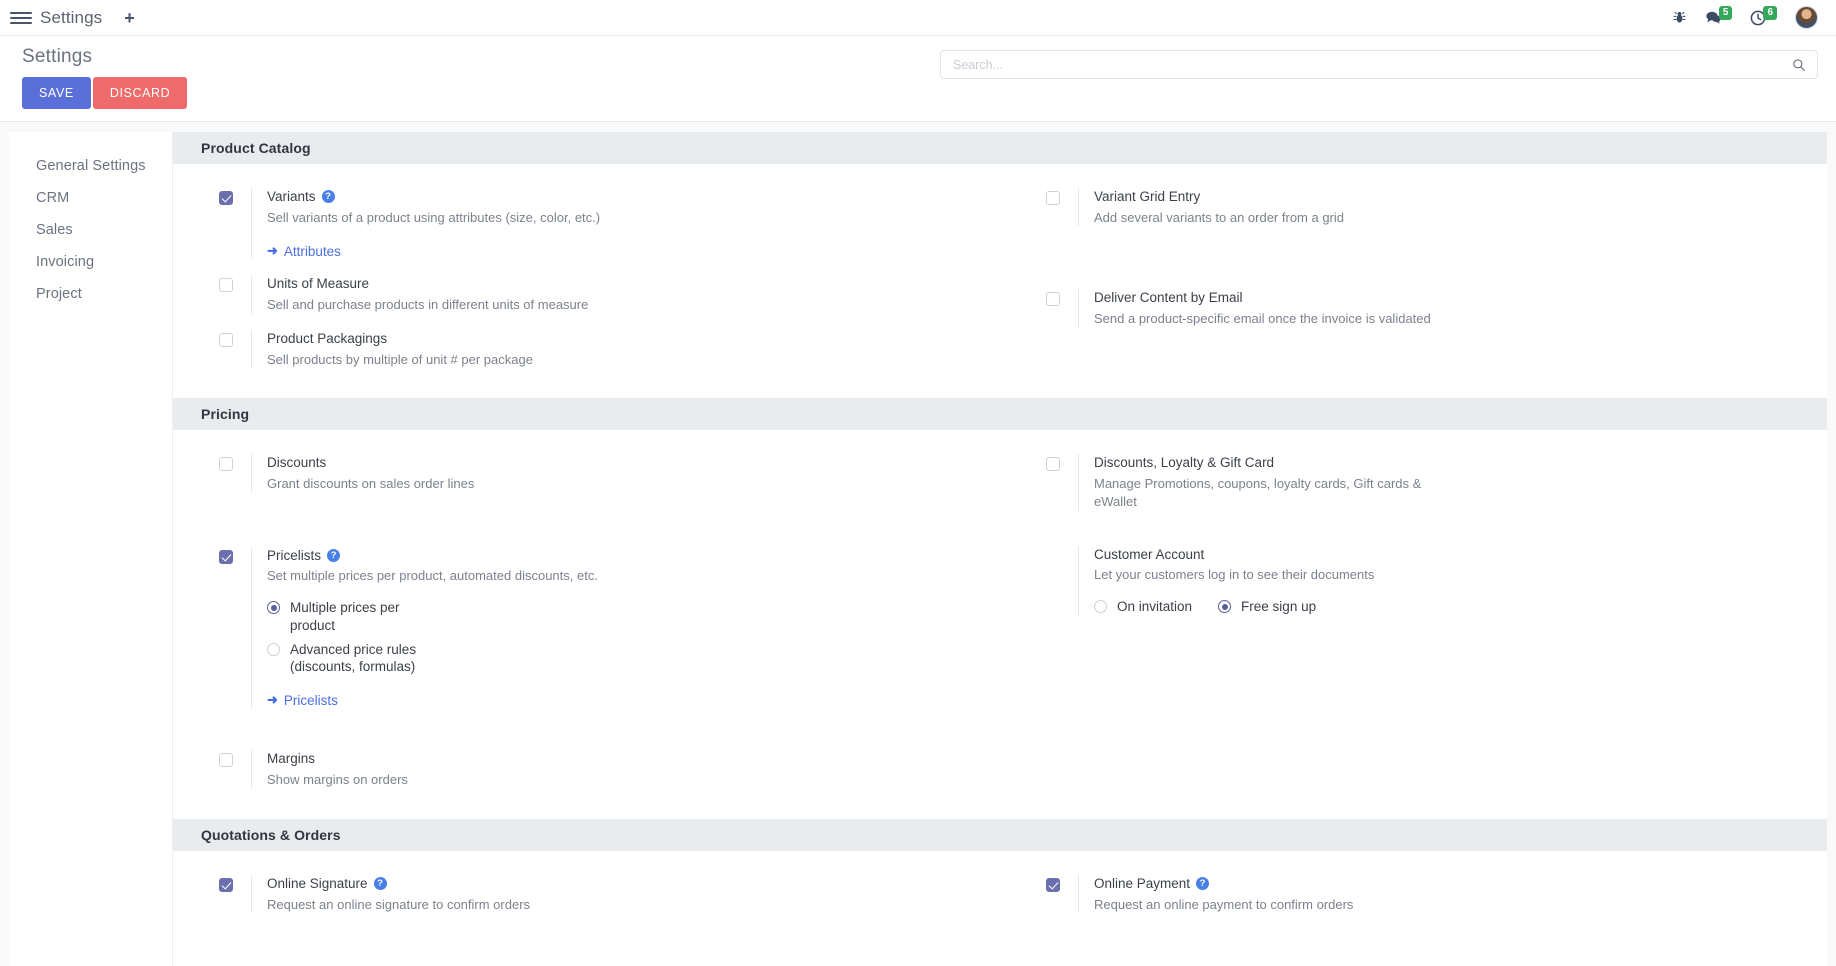 Image resolution: width=1836 pixels, height=966 pixels. Describe the element at coordinates (291, 196) in the screenshot. I see `label-variants: Variants` at that location.